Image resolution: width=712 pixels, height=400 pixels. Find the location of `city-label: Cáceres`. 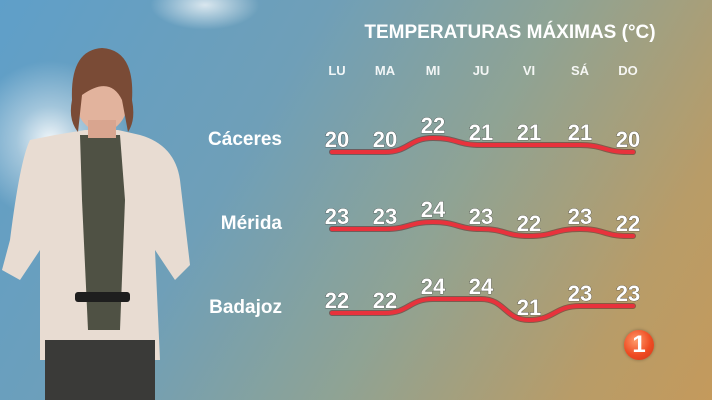

city-label: Cáceres is located at coordinates (245, 139).